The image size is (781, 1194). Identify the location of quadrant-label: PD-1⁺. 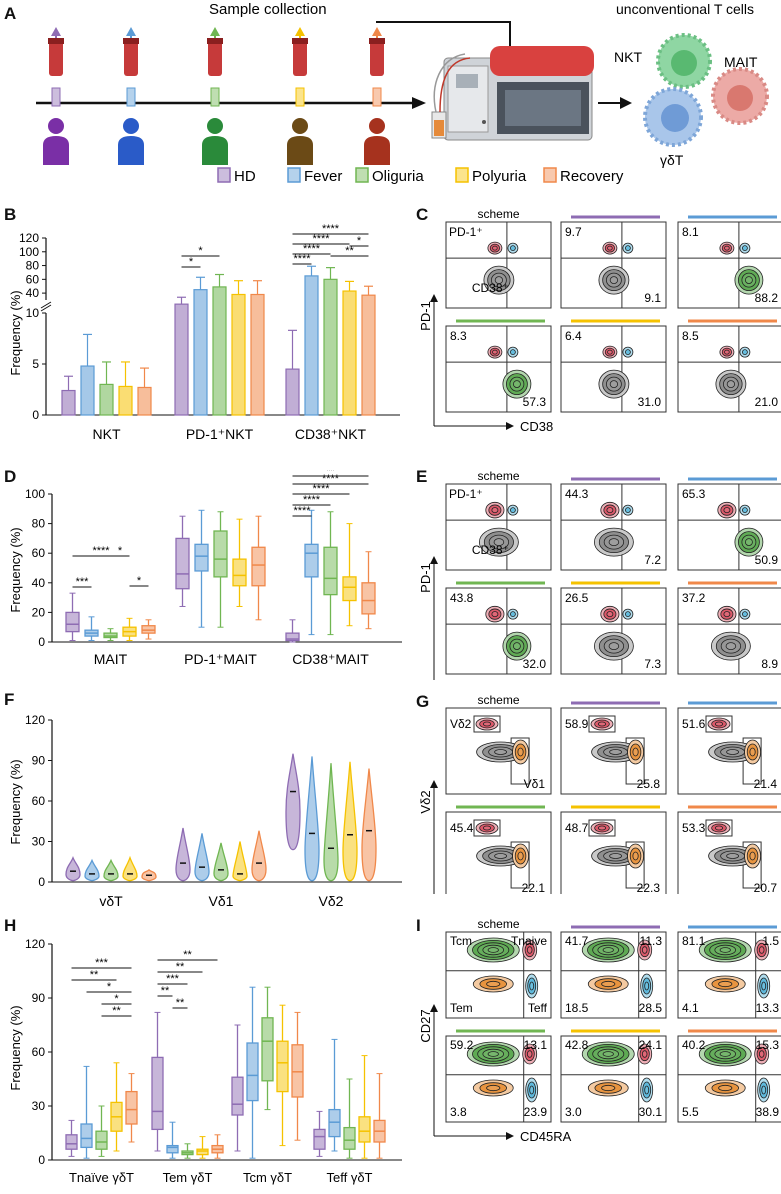
(466, 232).